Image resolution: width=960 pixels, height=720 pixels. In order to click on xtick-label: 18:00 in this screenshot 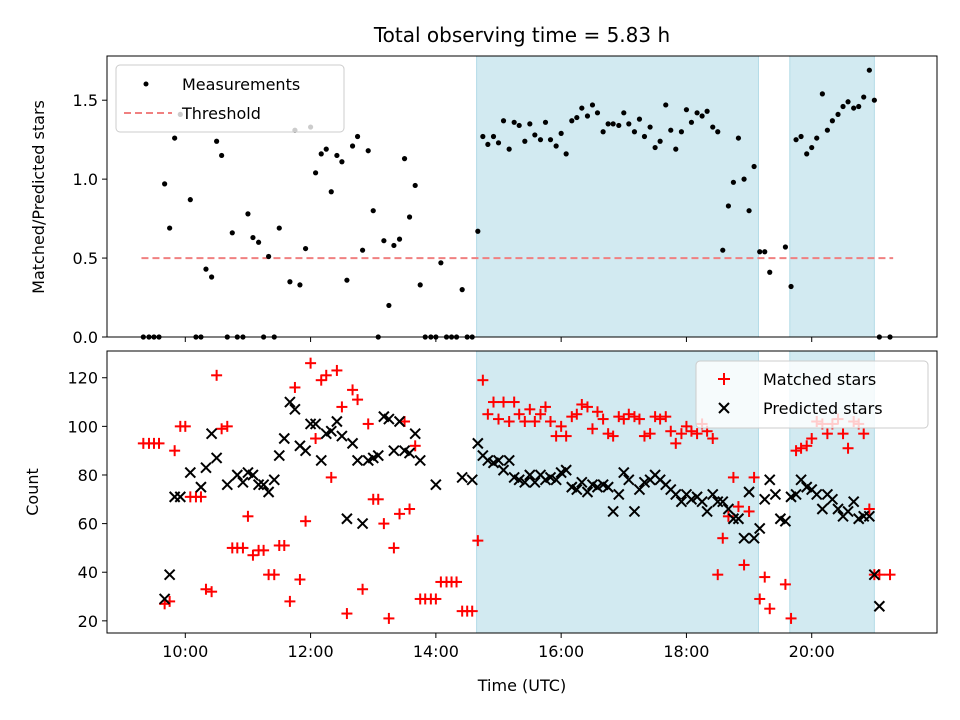, I will do `click(686, 651)`.